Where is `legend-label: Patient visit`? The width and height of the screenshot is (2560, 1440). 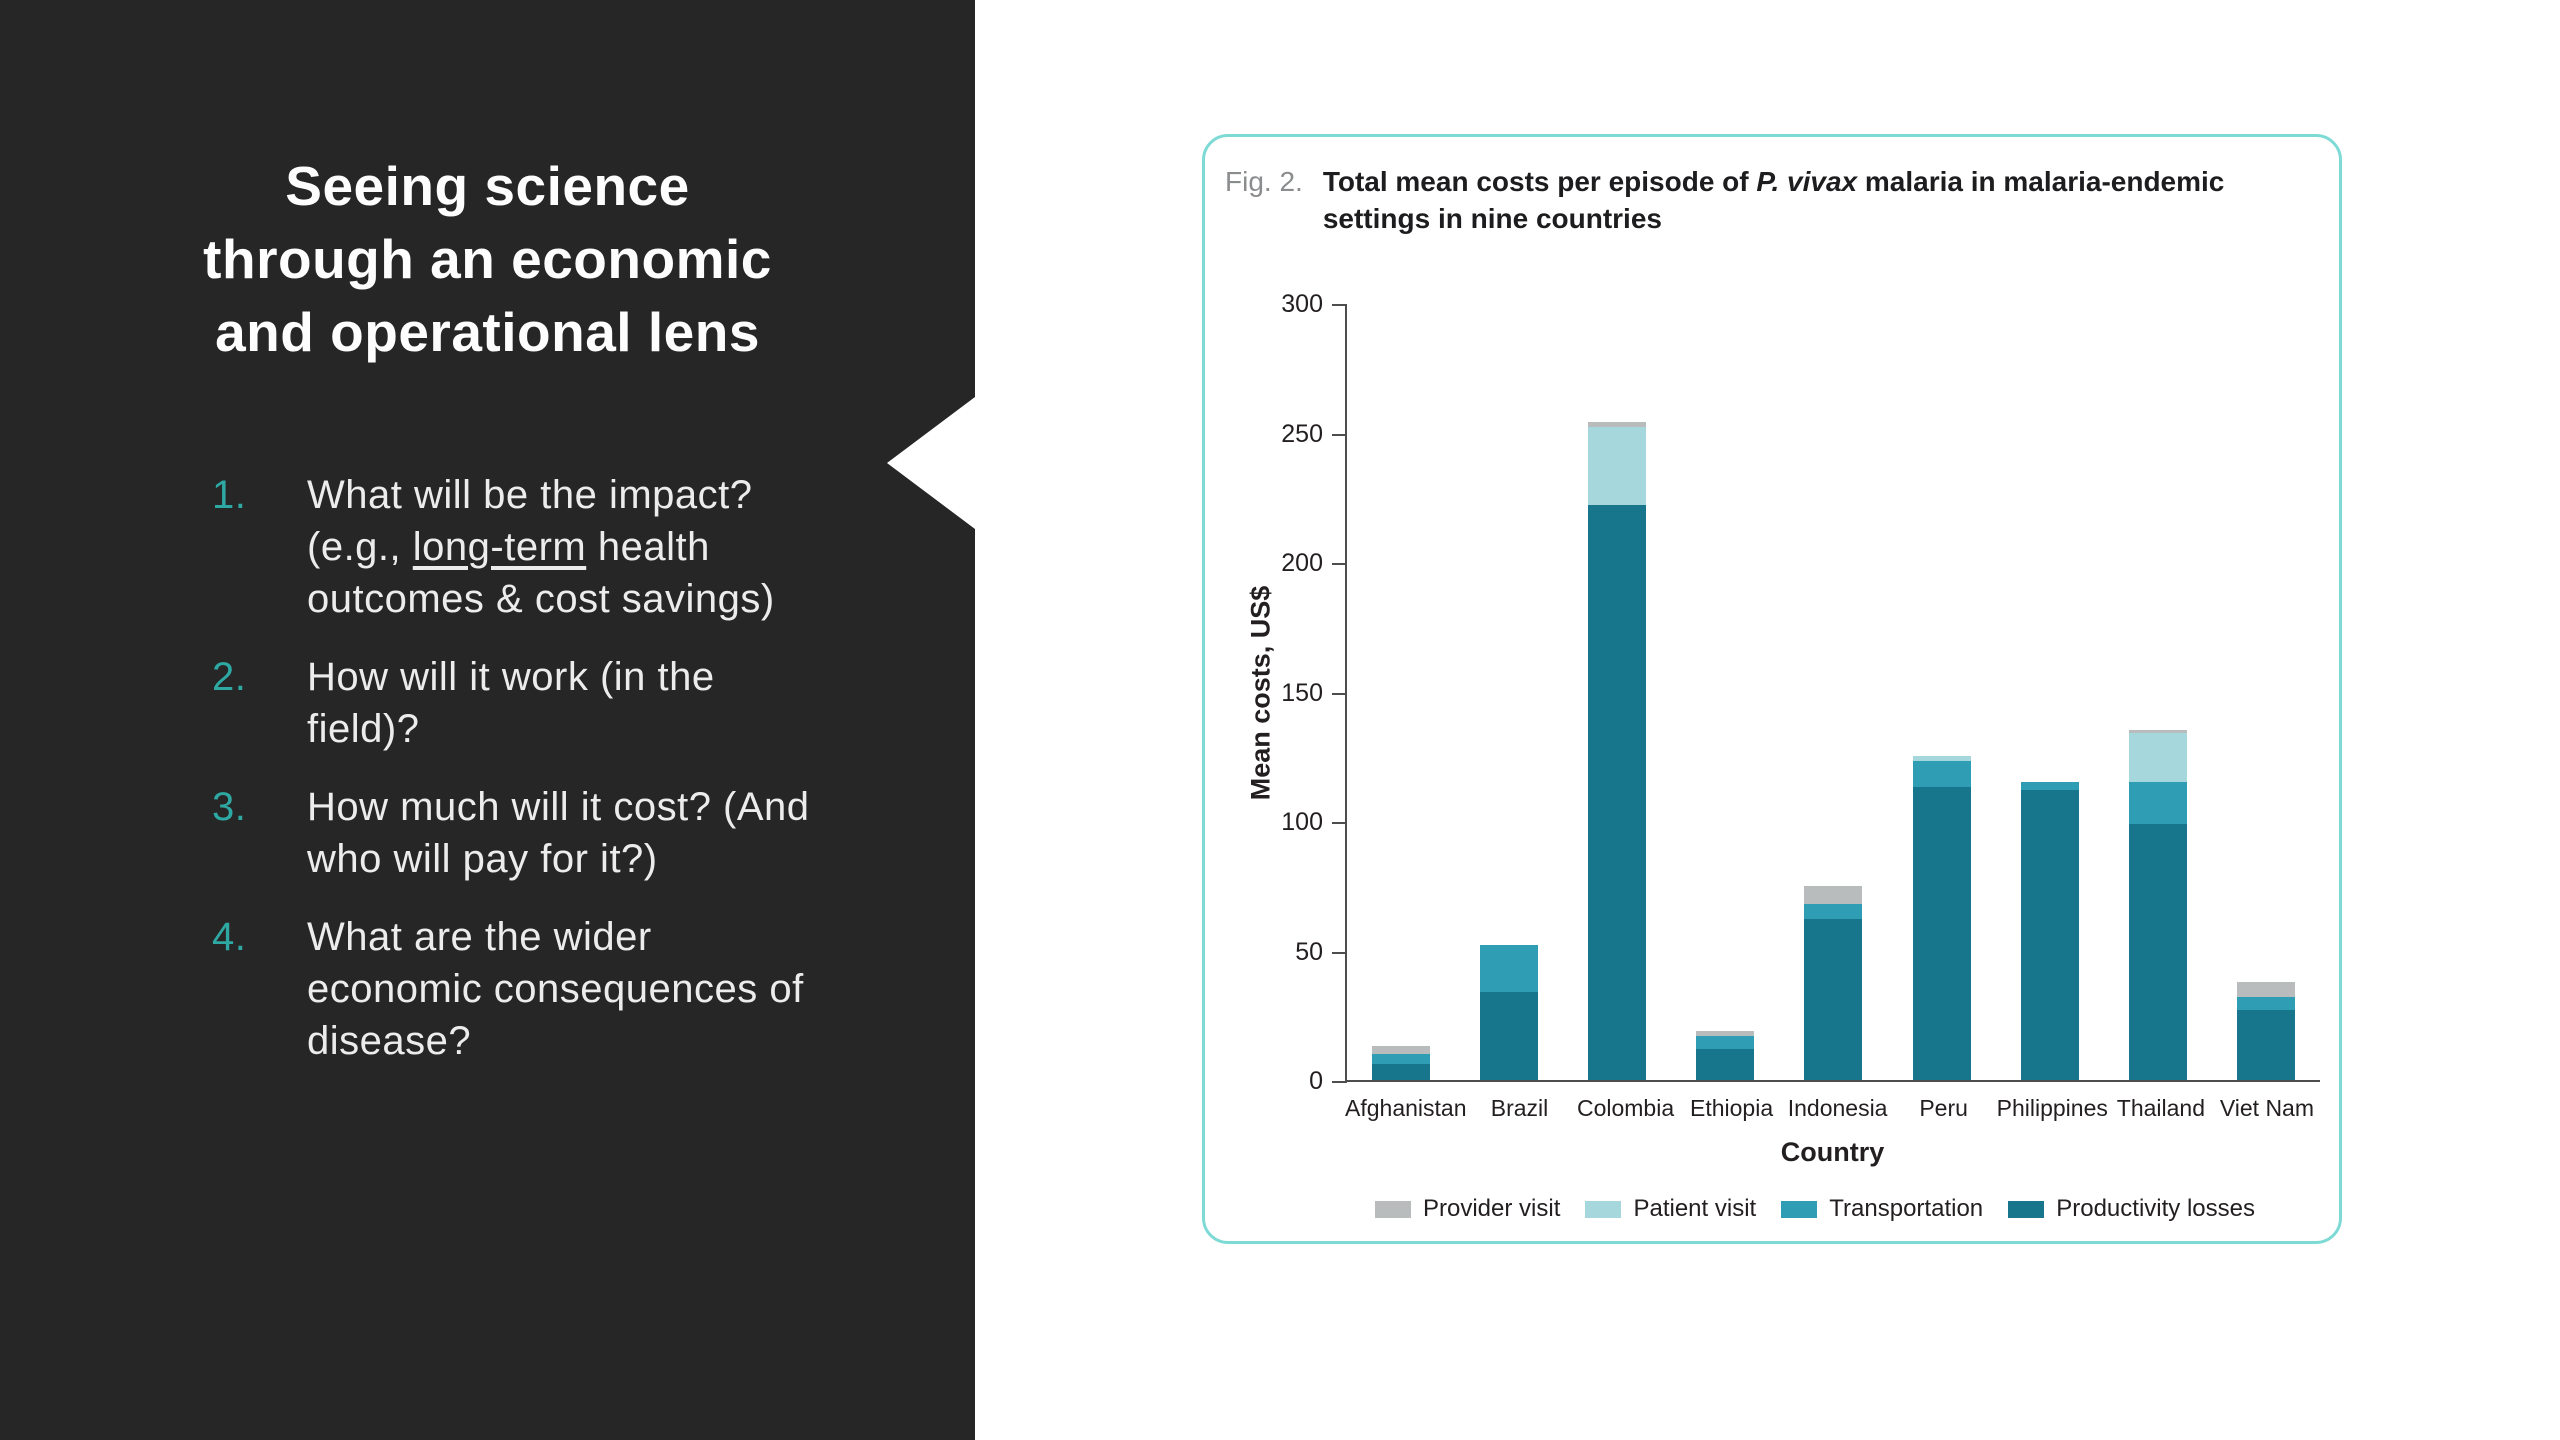 legend-label: Patient visit is located at coordinates (1695, 1208).